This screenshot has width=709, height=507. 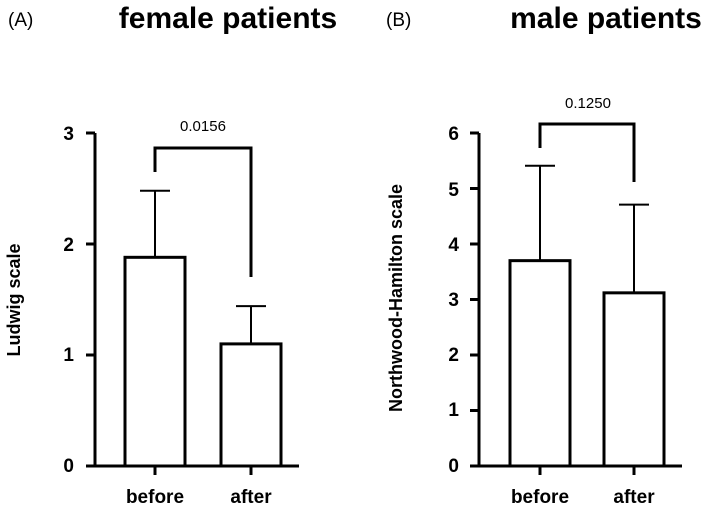 I want to click on panel-b-x-tick-before: before, so click(x=540, y=497).